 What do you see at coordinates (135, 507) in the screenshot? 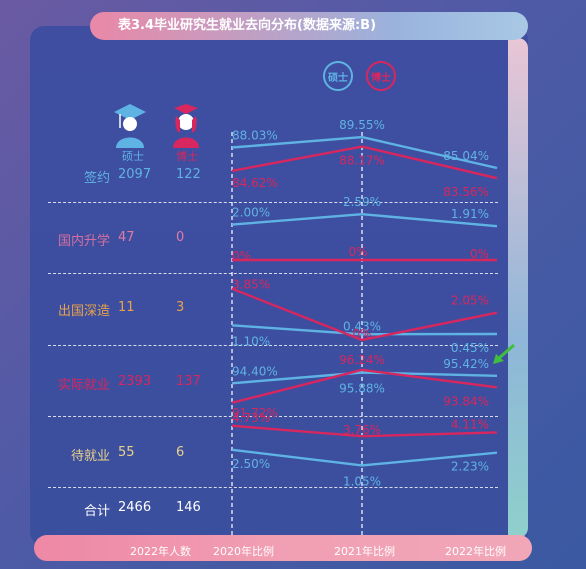
I see `master-count: 2466` at bounding box center [135, 507].